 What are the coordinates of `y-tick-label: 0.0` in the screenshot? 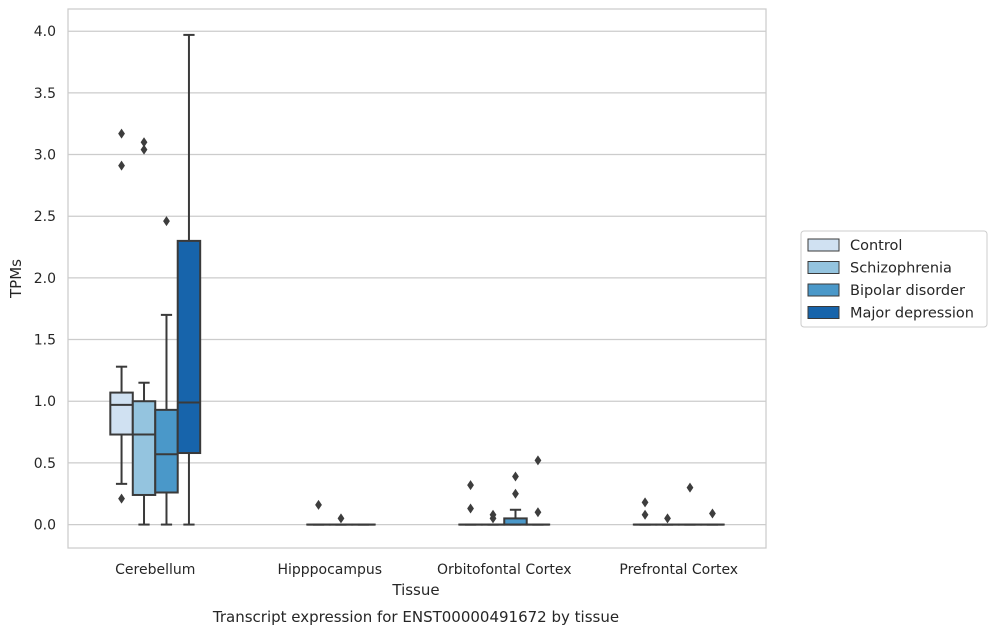 It's located at (45, 526).